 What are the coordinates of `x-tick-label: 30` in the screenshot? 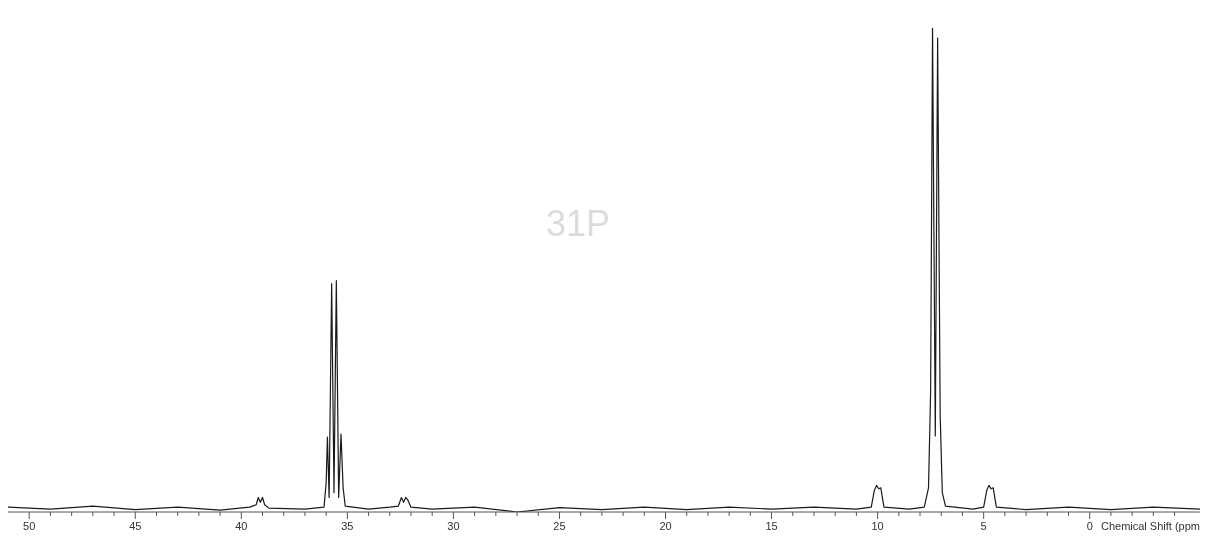 It's located at (453, 526).